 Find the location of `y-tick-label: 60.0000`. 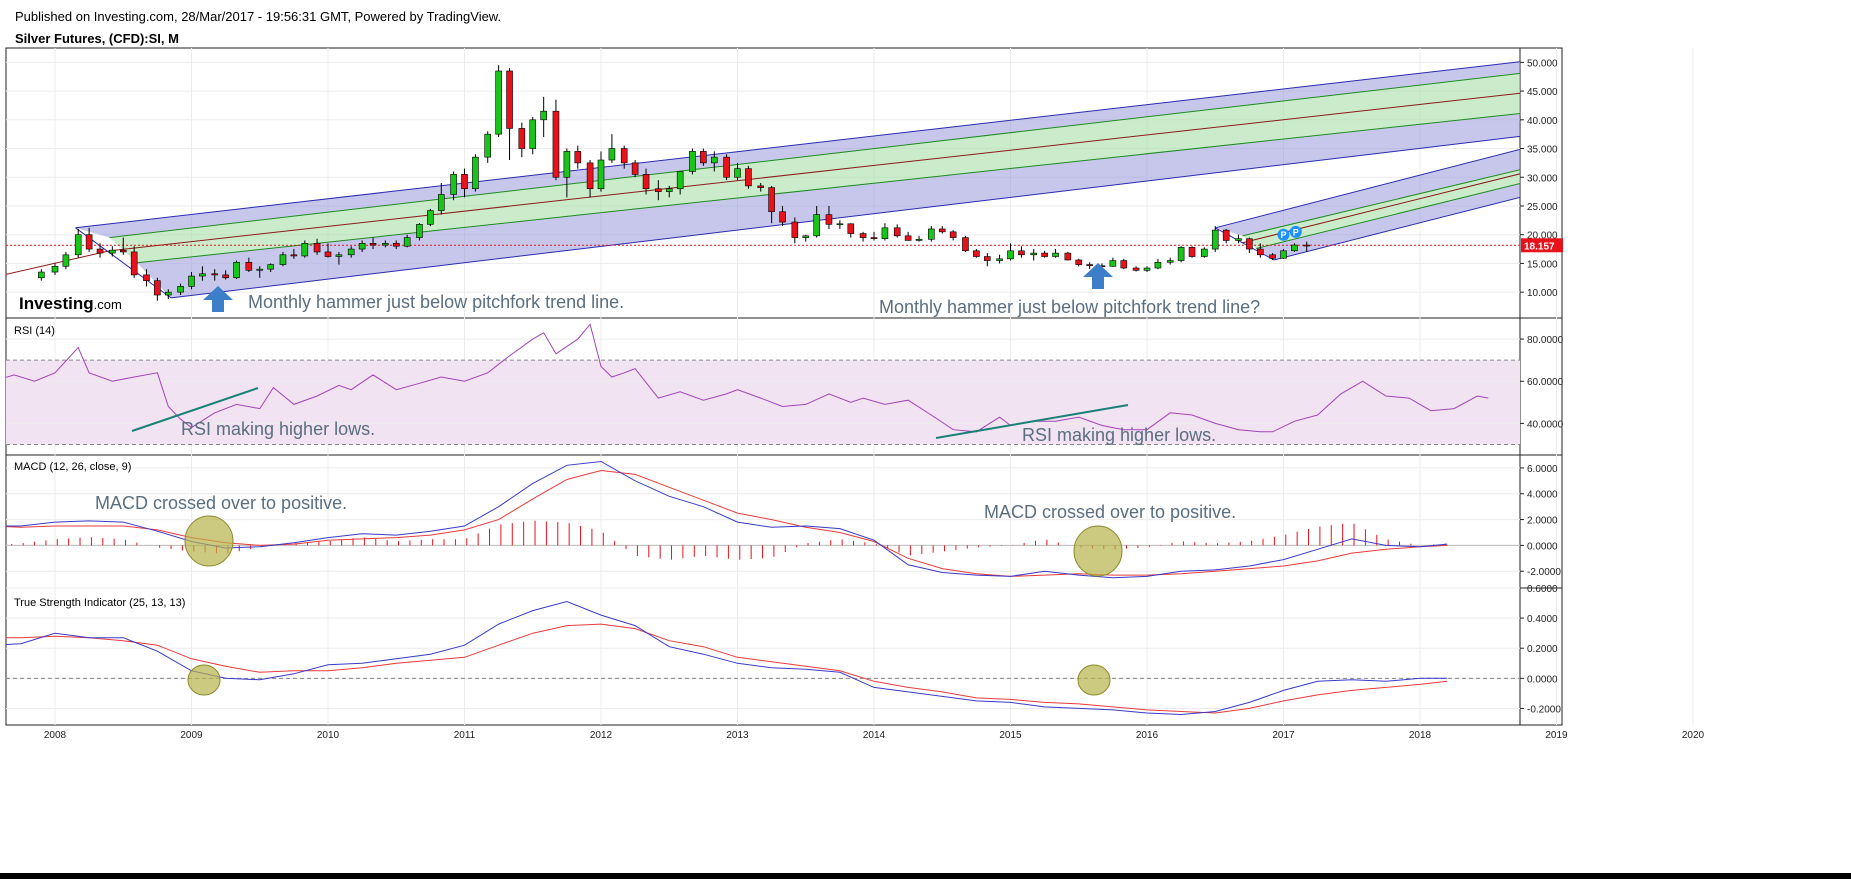

y-tick-label: 60.0000 is located at coordinates (1545, 382).